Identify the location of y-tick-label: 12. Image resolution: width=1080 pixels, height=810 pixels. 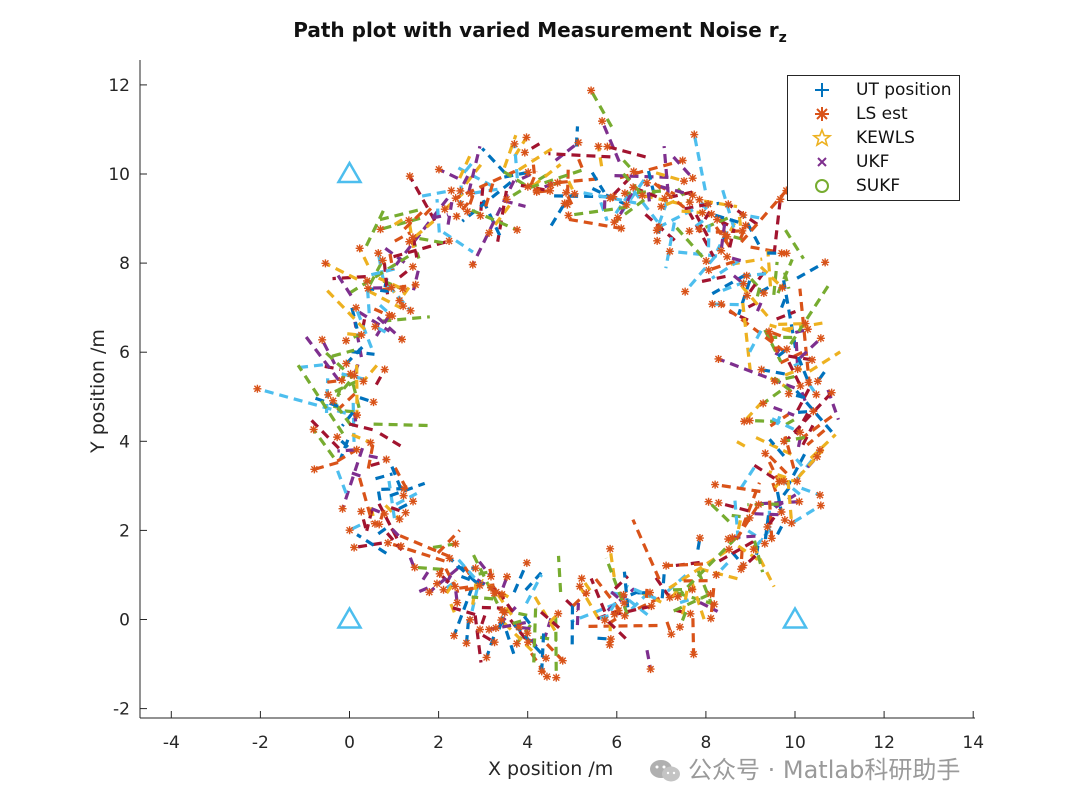
(119, 86).